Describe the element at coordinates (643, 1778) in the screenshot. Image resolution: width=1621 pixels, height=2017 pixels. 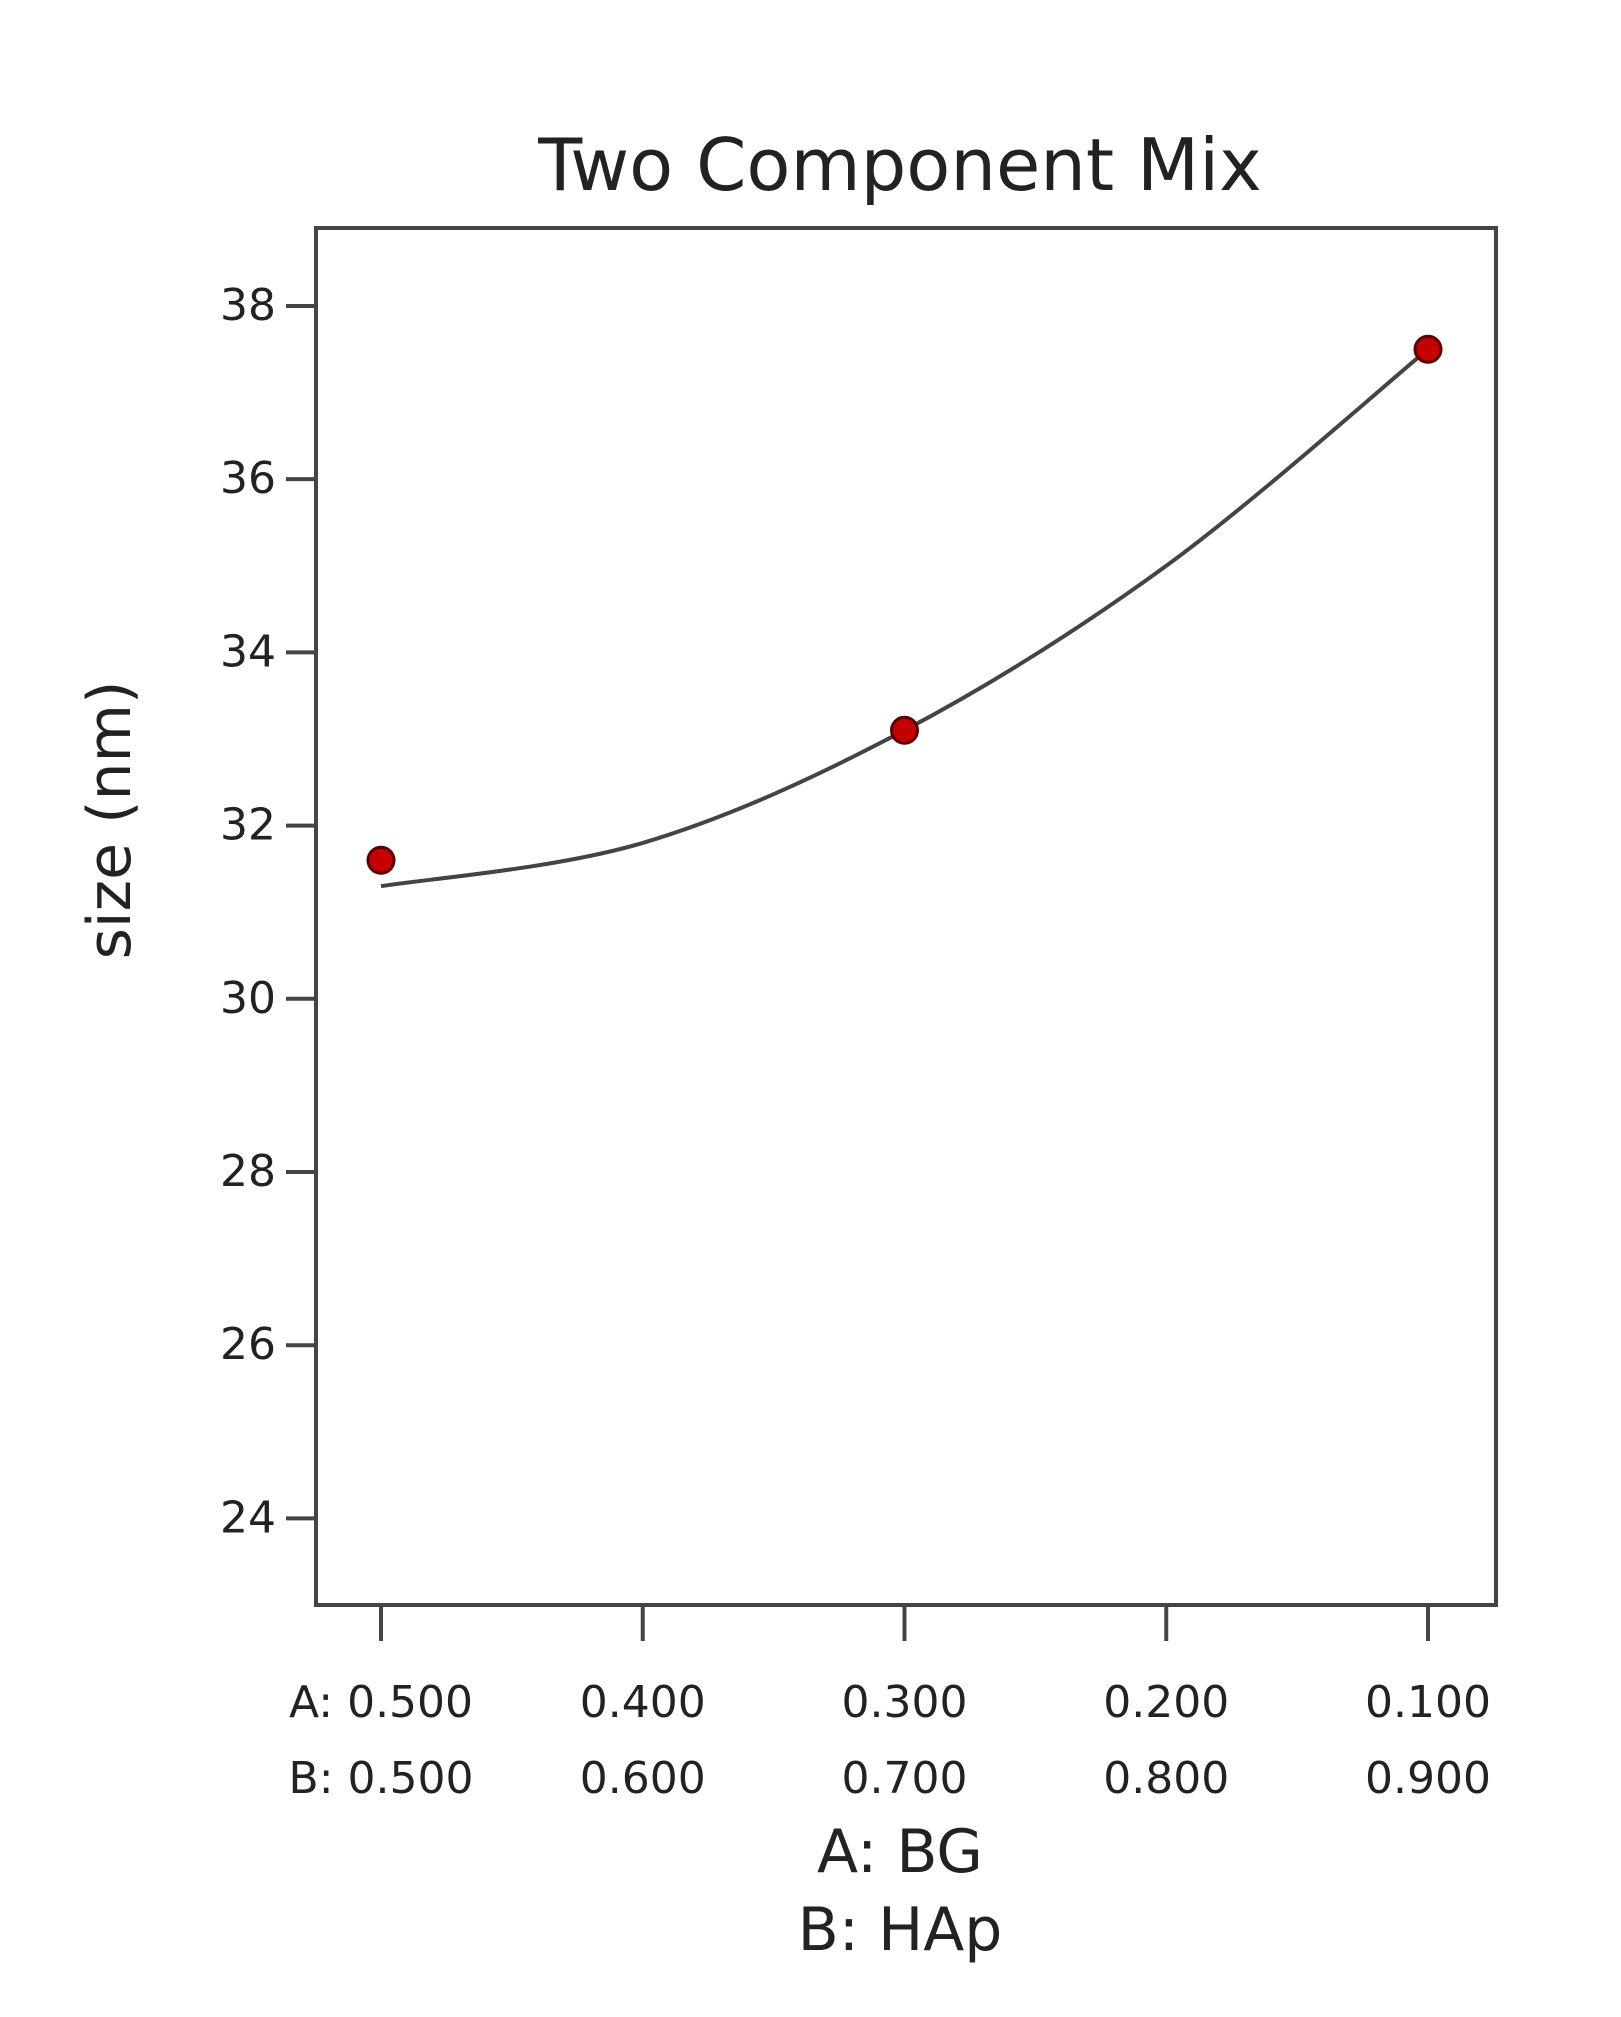
I see `x-tick-label-b-1: 0.600` at that location.